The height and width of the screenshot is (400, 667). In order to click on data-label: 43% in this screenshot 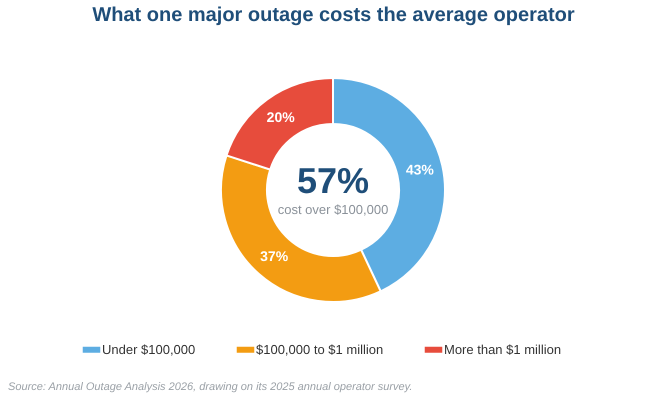, I will do `click(420, 170)`.